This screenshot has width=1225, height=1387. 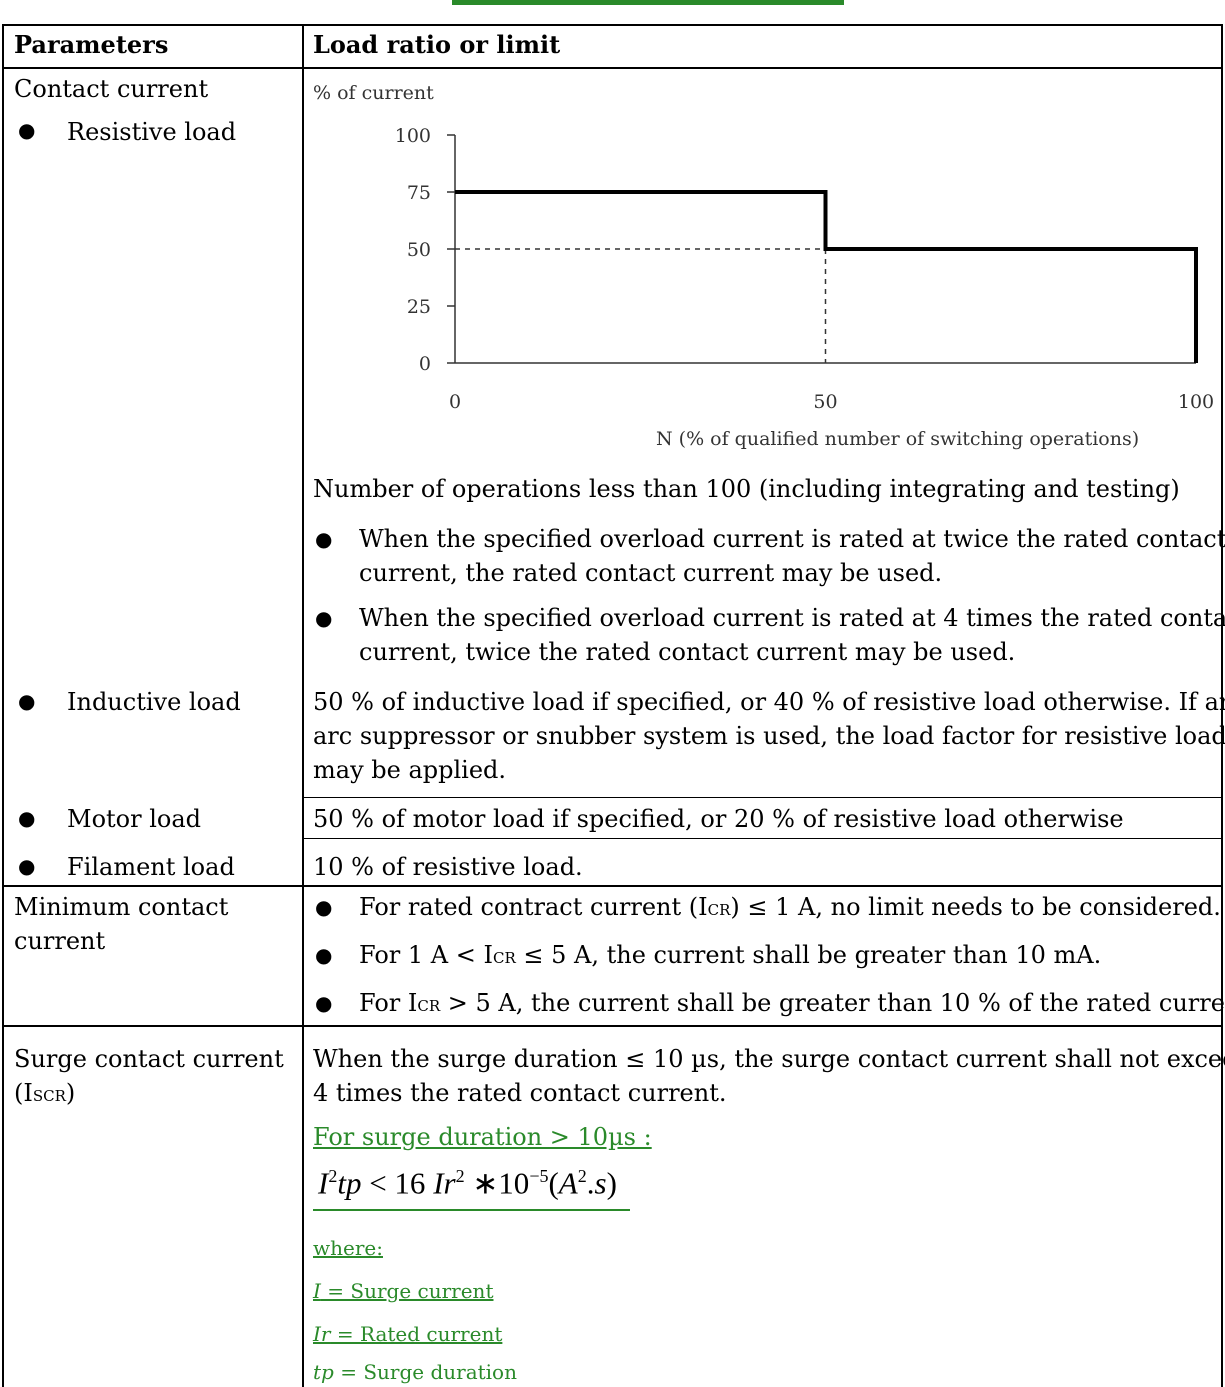 What do you see at coordinates (482, 1137) in the screenshot?
I see `surge-green-heading: For surge duration > 10µs :` at bounding box center [482, 1137].